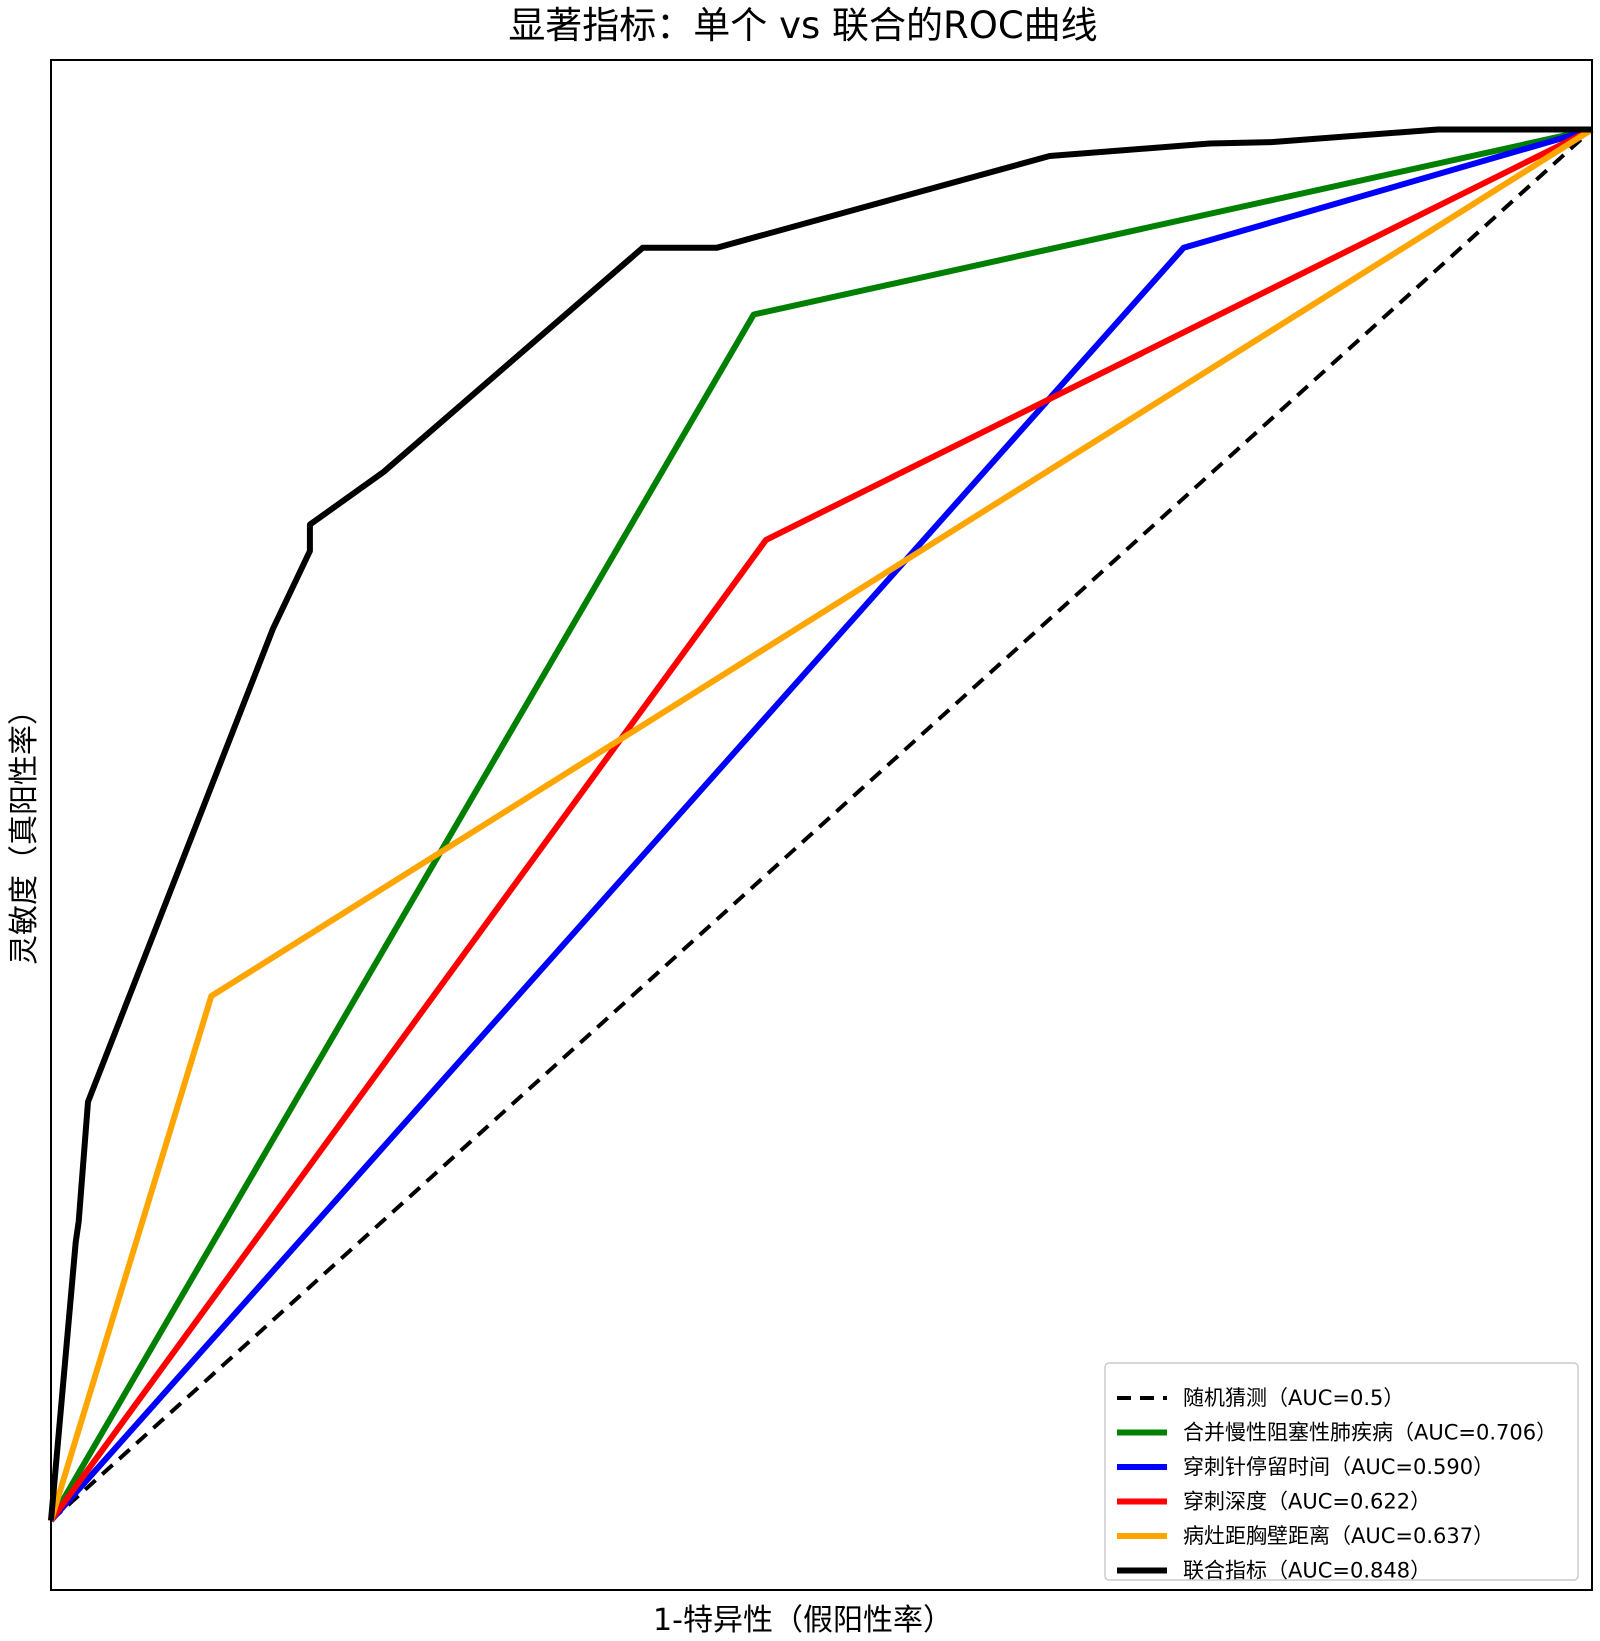  What do you see at coordinates (1307, 1502) in the screenshot?
I see `legend-label-3: 穿刺深度（AUC=0.622）` at bounding box center [1307, 1502].